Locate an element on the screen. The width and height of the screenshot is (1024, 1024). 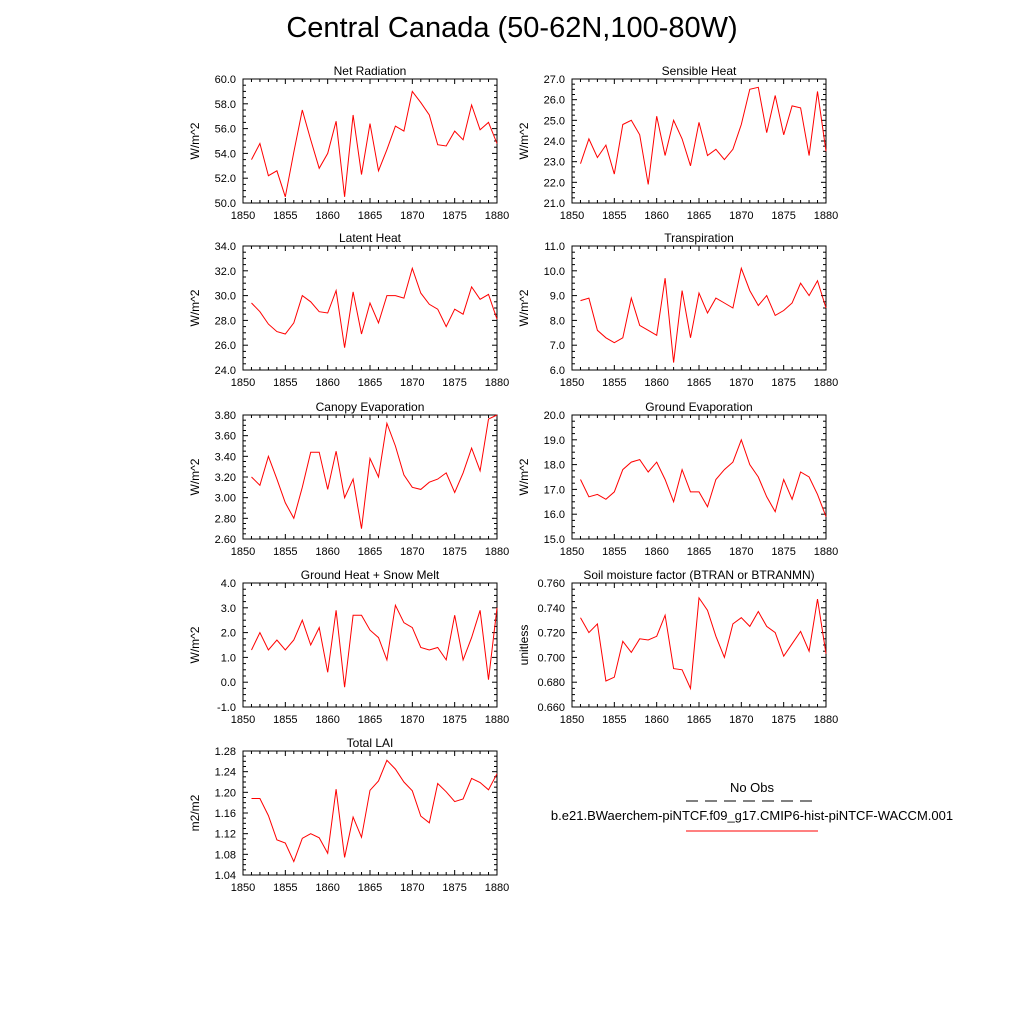
y-tick-label: 27.0 is located at coordinates (554, 80).